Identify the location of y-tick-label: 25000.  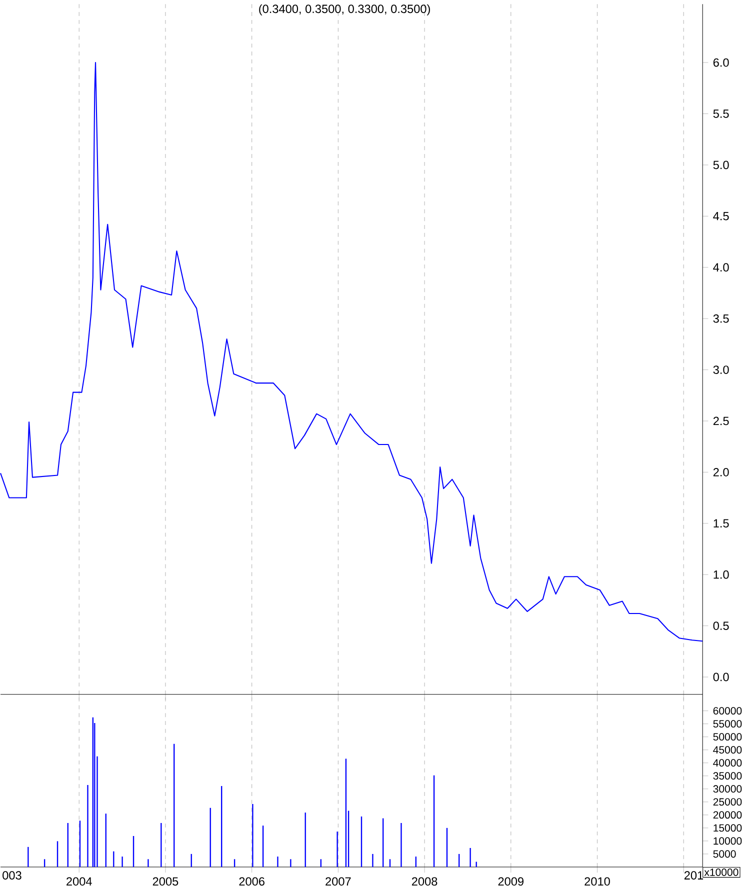
(727, 802).